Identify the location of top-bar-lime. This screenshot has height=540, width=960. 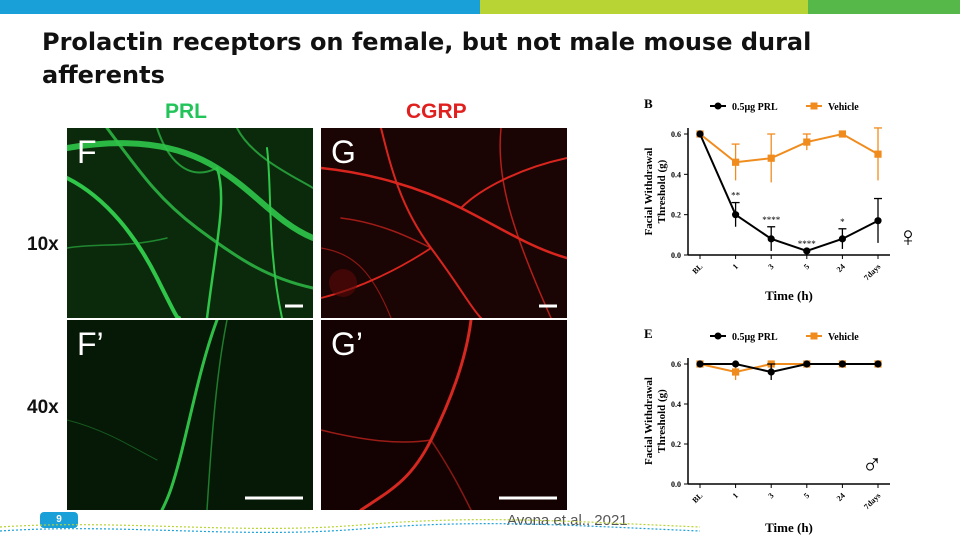
(644, 7).